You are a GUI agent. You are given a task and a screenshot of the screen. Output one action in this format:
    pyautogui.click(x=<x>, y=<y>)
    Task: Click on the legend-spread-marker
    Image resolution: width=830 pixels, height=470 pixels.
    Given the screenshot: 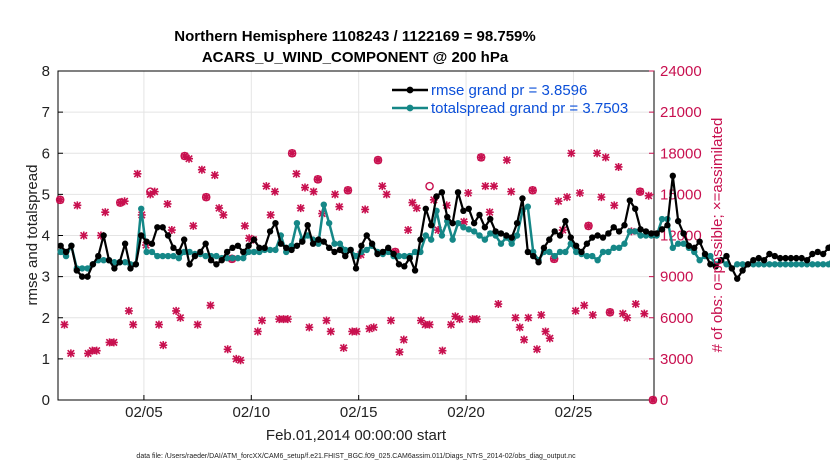 What is the action you would take?
    pyautogui.click(x=410, y=108)
    